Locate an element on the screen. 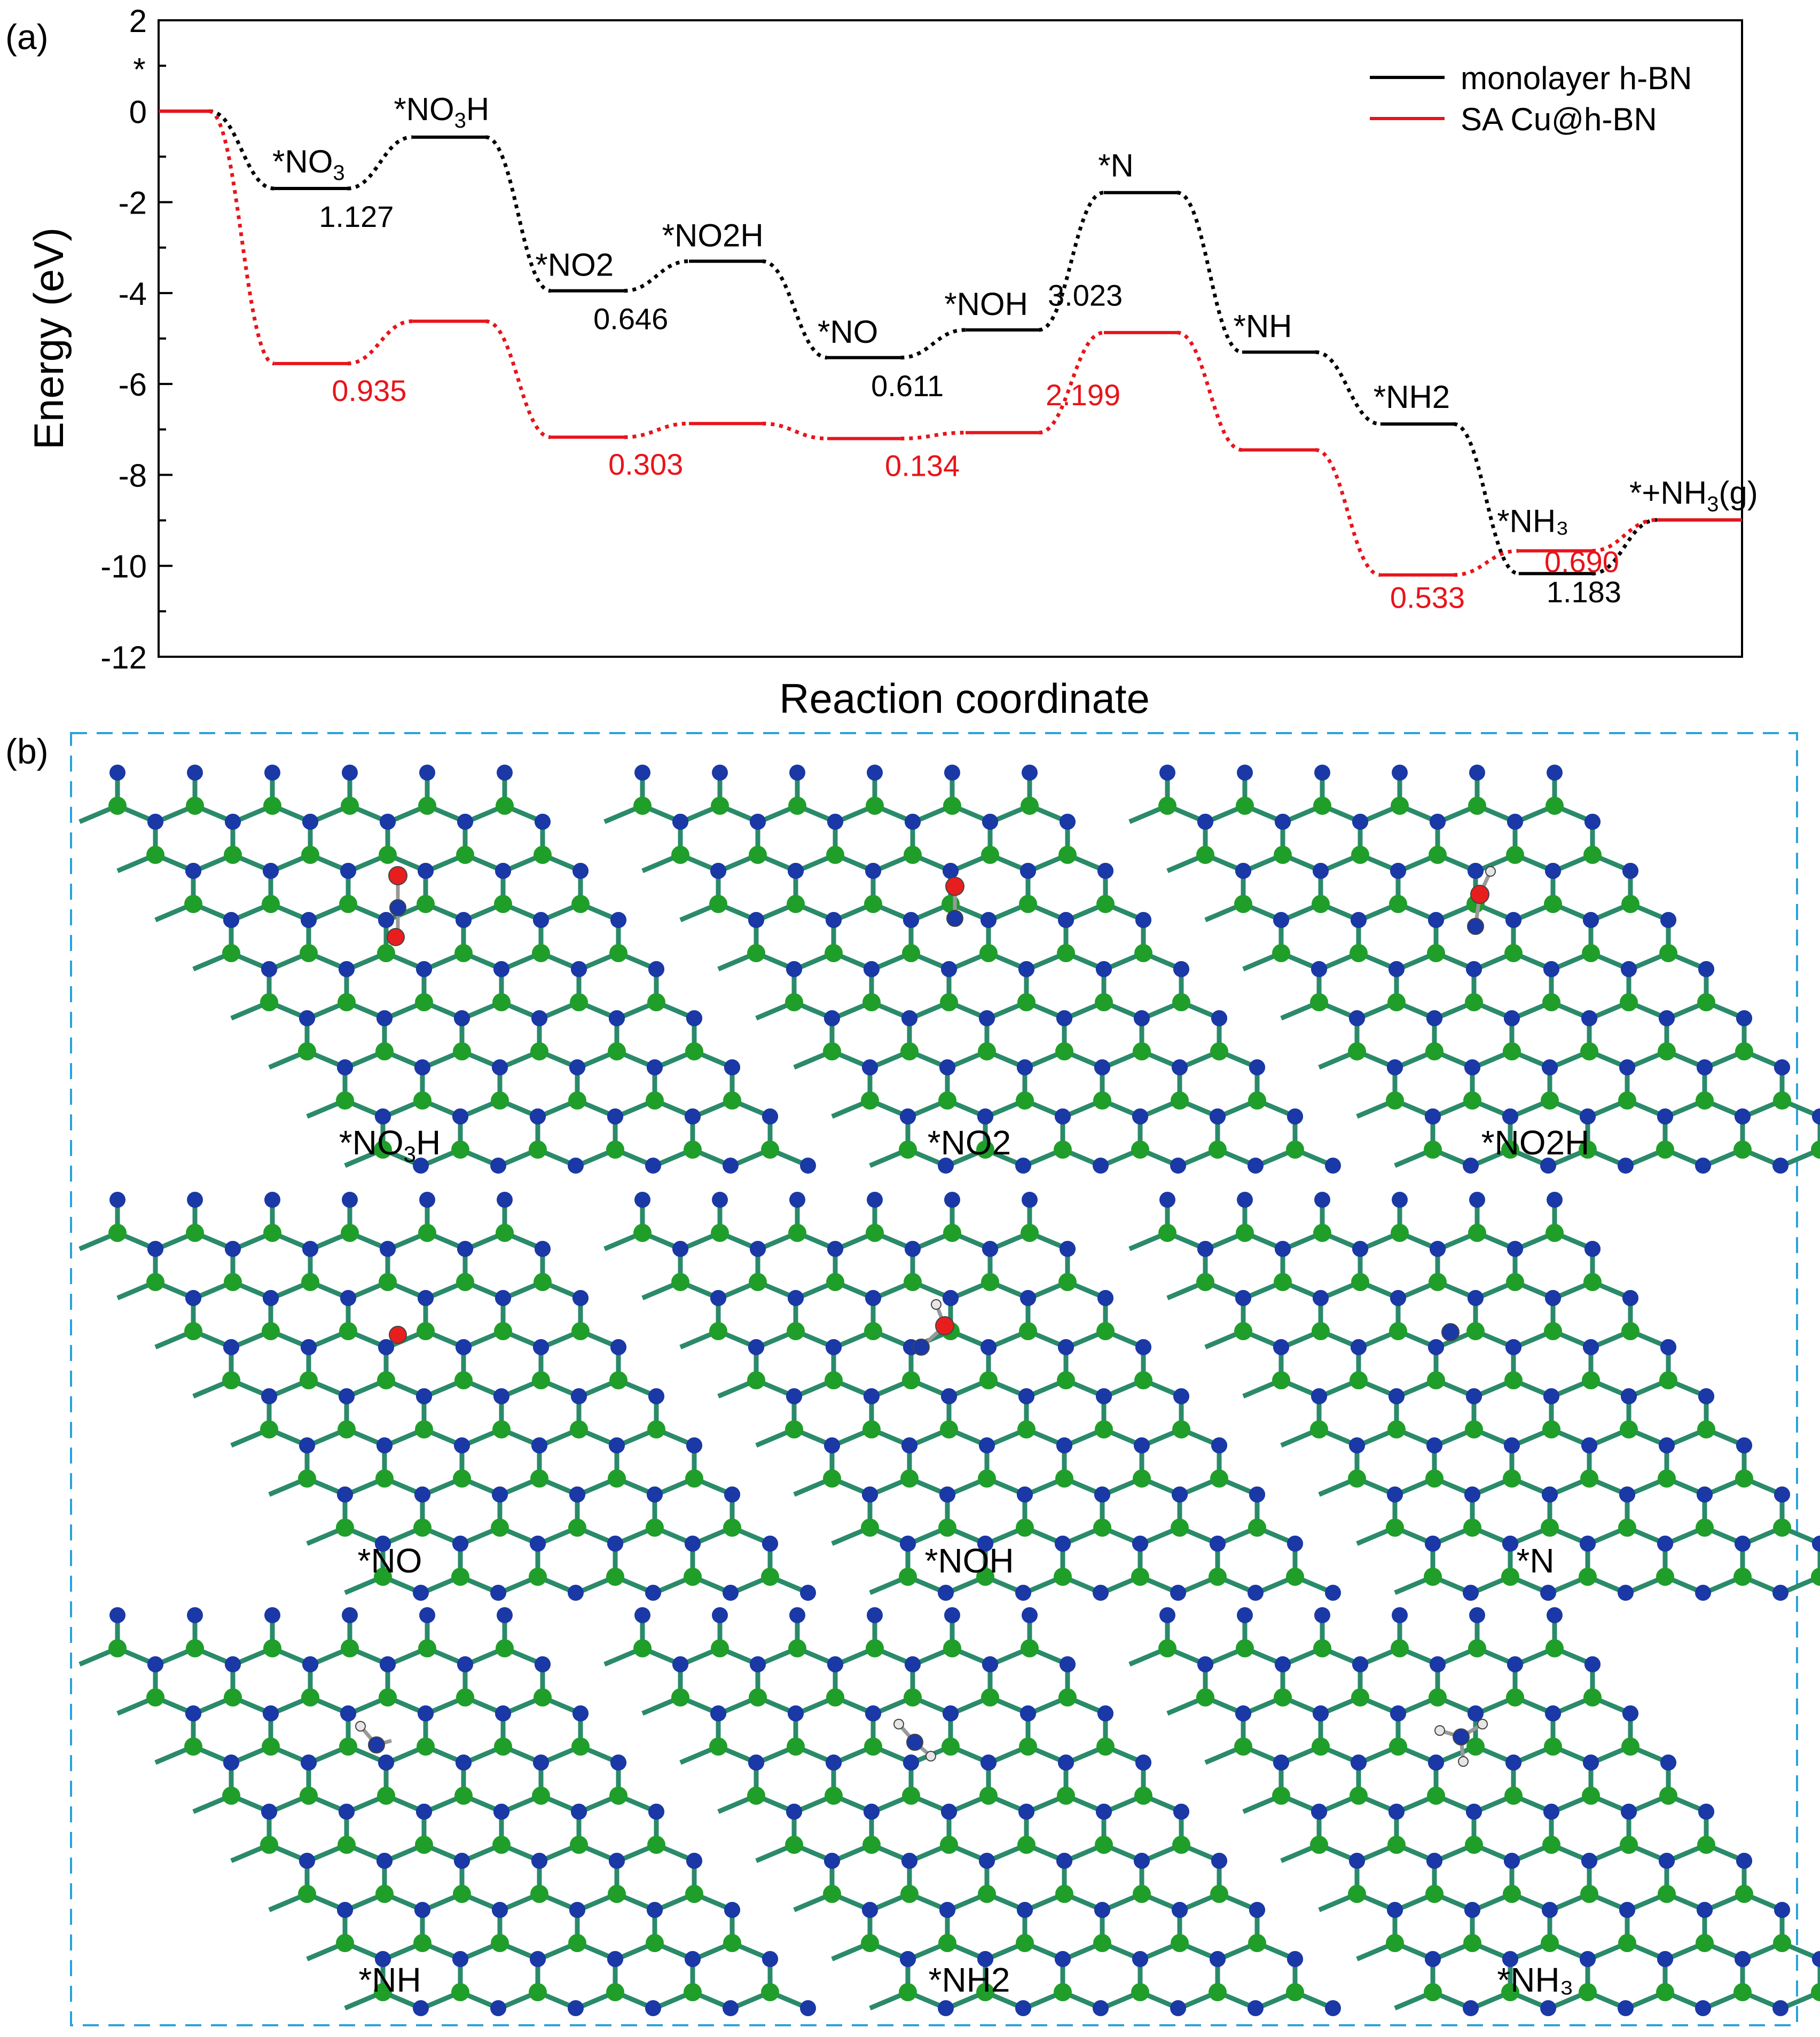 This screenshot has width=1820, height=2037. y-tick-label: -12 is located at coordinates (123, 657).